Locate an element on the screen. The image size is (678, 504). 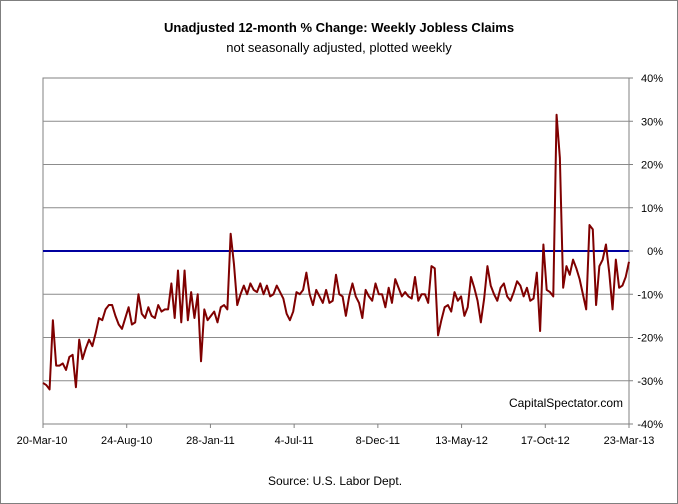
y-tick-label: -10% is located at coordinates (650, 295).